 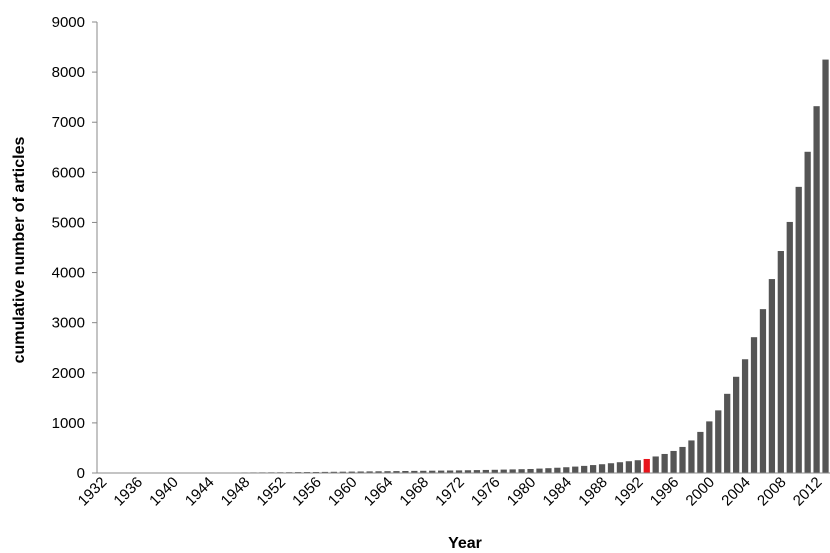 I want to click on y-tick-label: 0, so click(x=81, y=473).